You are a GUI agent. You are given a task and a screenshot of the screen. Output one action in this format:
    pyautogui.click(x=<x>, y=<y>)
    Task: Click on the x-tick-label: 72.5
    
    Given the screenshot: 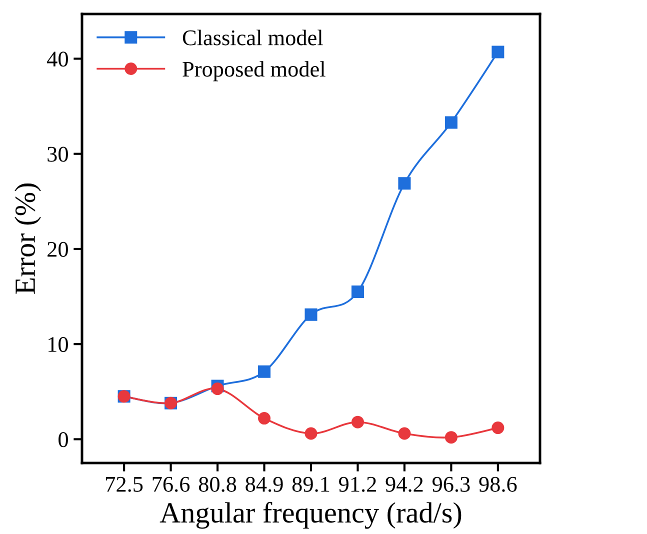 What is the action you would take?
    pyautogui.click(x=124, y=484)
    